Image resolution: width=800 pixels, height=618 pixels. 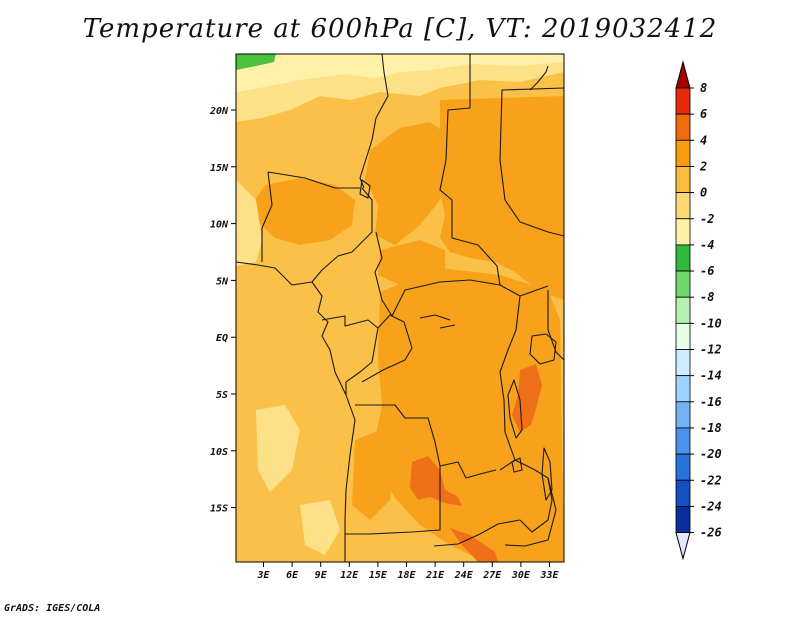 What do you see at coordinates (321, 575) in the screenshot?
I see `lon-label: 9E` at bounding box center [321, 575].